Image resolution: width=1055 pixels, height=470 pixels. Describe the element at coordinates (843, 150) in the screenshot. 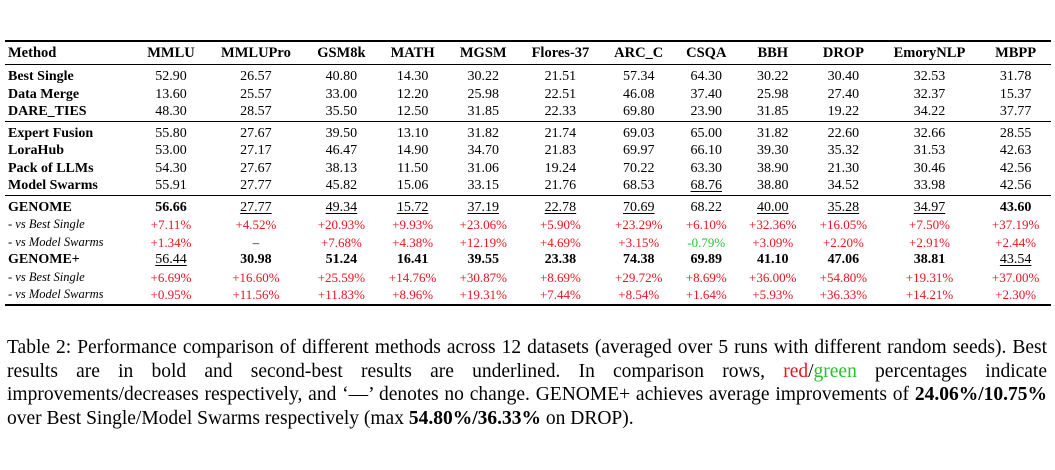

I see `score-cell: 35.32` at that location.